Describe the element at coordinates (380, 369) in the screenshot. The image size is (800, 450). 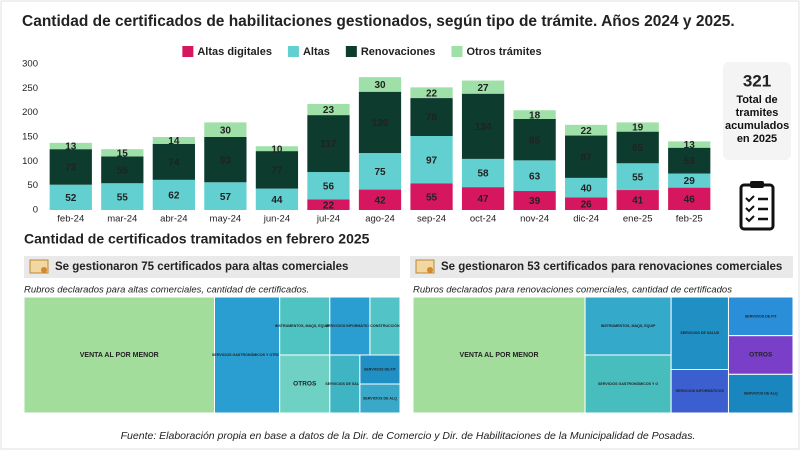
I see `treemap-label: SERVICIOS DE FIT` at that location.